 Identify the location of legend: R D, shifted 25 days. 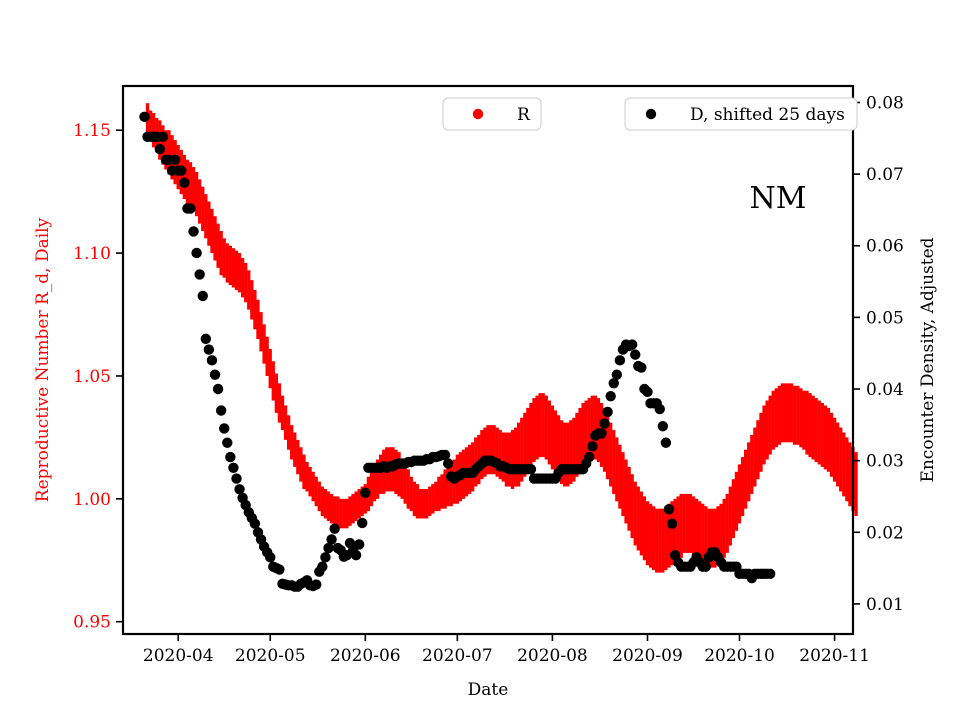
(650, 114).